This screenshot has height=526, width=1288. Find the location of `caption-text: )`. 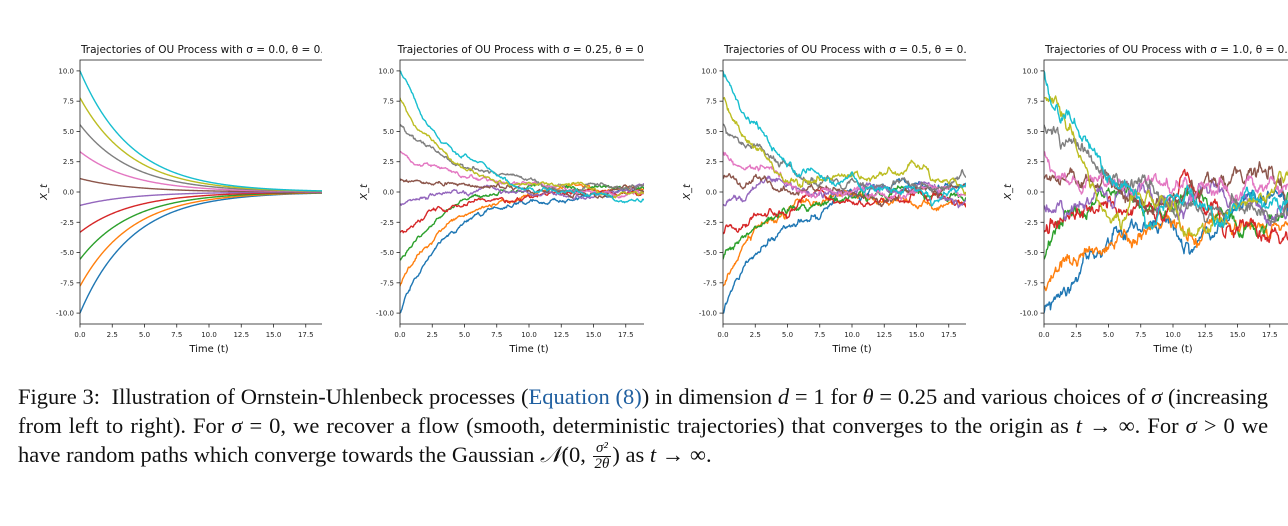

caption-text: ) is located at coordinates (616, 454).